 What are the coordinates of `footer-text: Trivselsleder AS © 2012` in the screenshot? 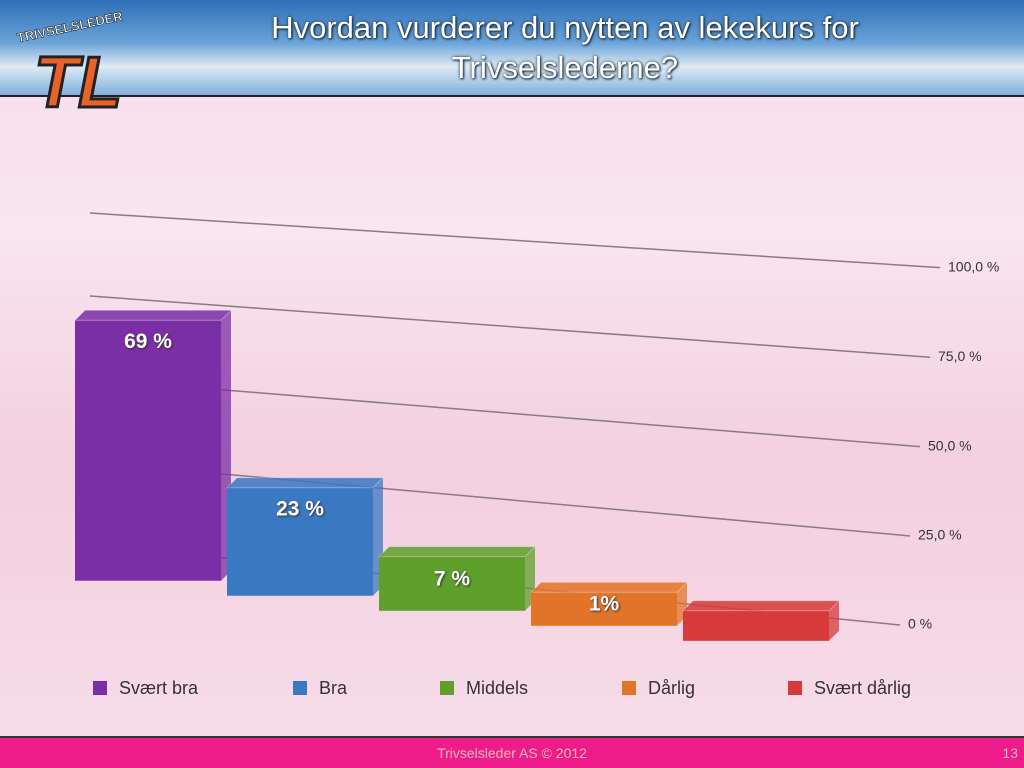 It's located at (512, 753).